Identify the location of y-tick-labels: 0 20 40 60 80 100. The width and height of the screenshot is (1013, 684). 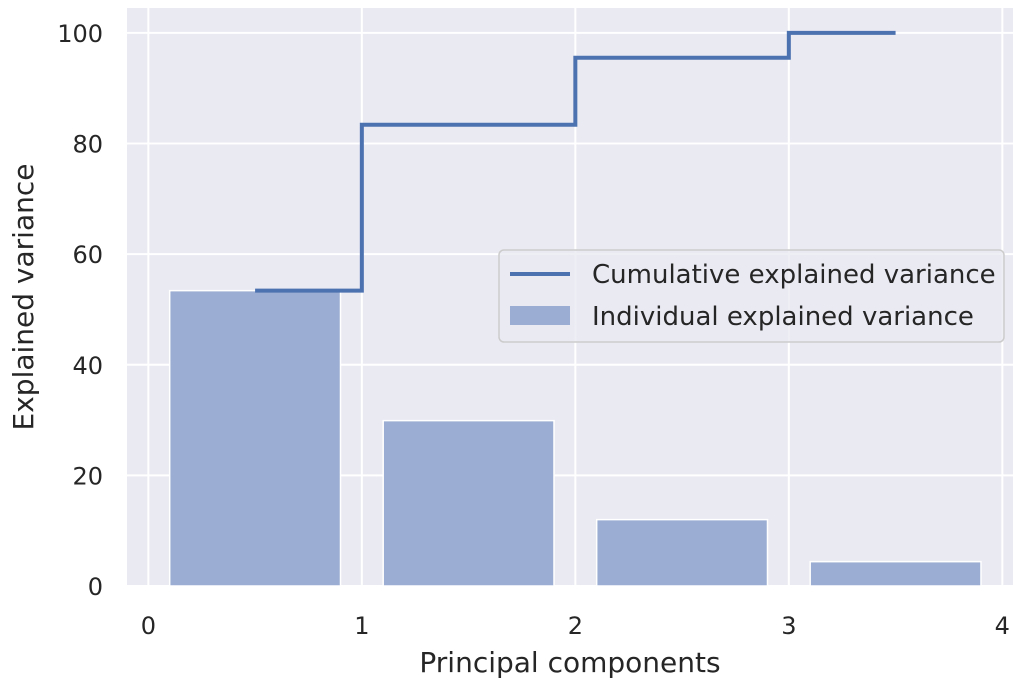
(80, 310).